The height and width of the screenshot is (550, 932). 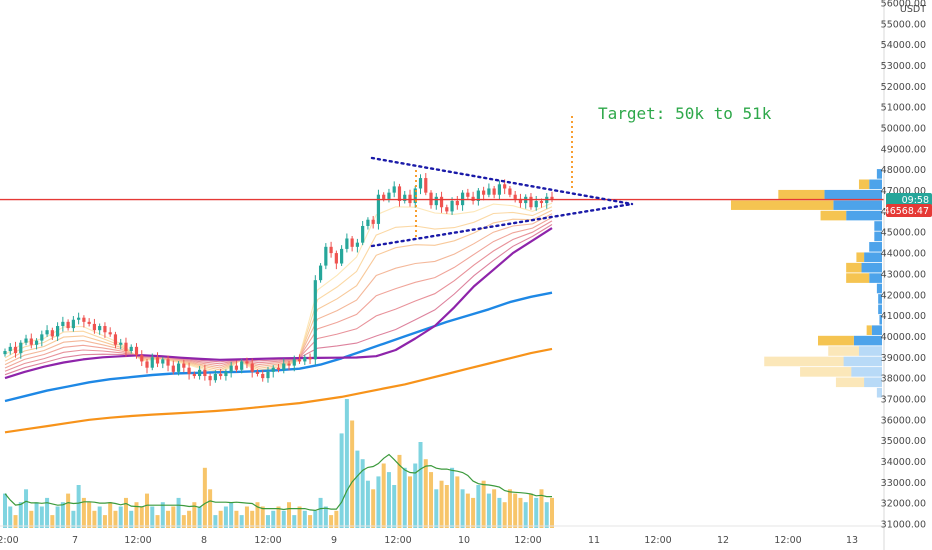 What do you see at coordinates (685, 113) in the screenshot?
I see `target-annotation: Target: 50k to 51k` at bounding box center [685, 113].